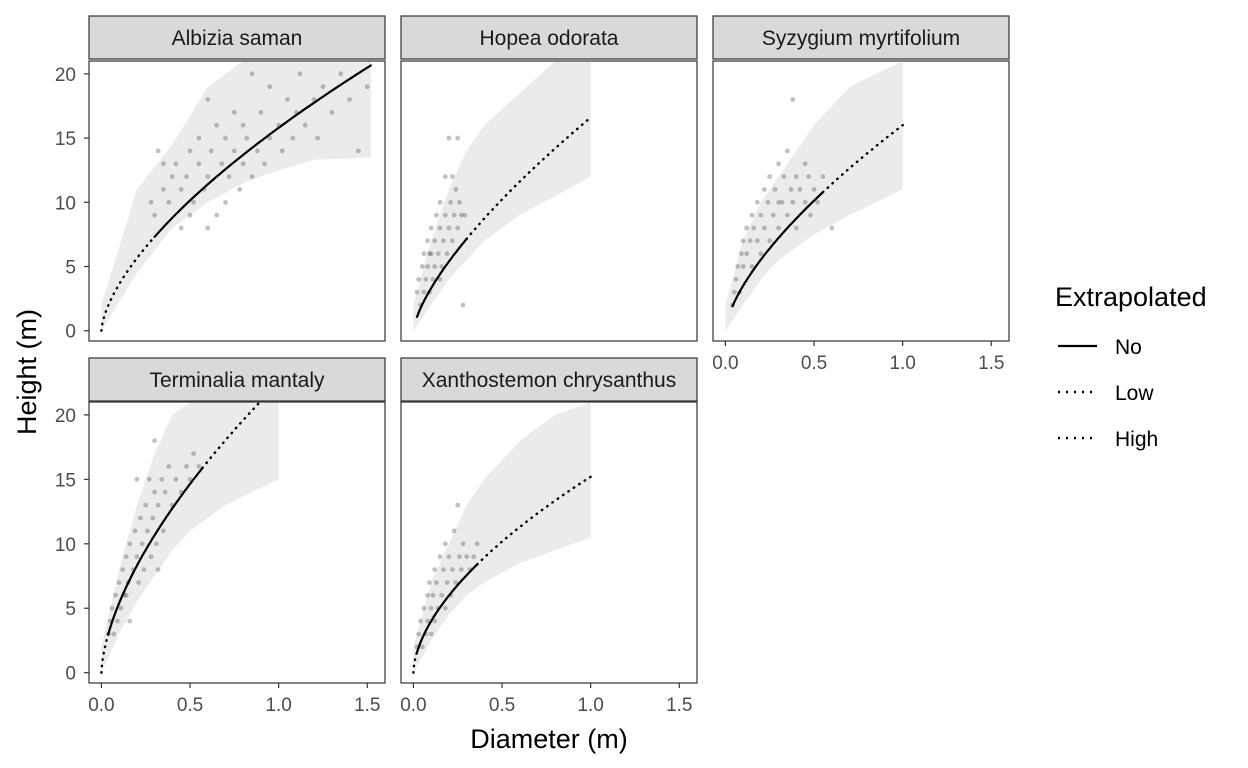  I want to click on x-tick-label: 1.0, so click(278, 705).